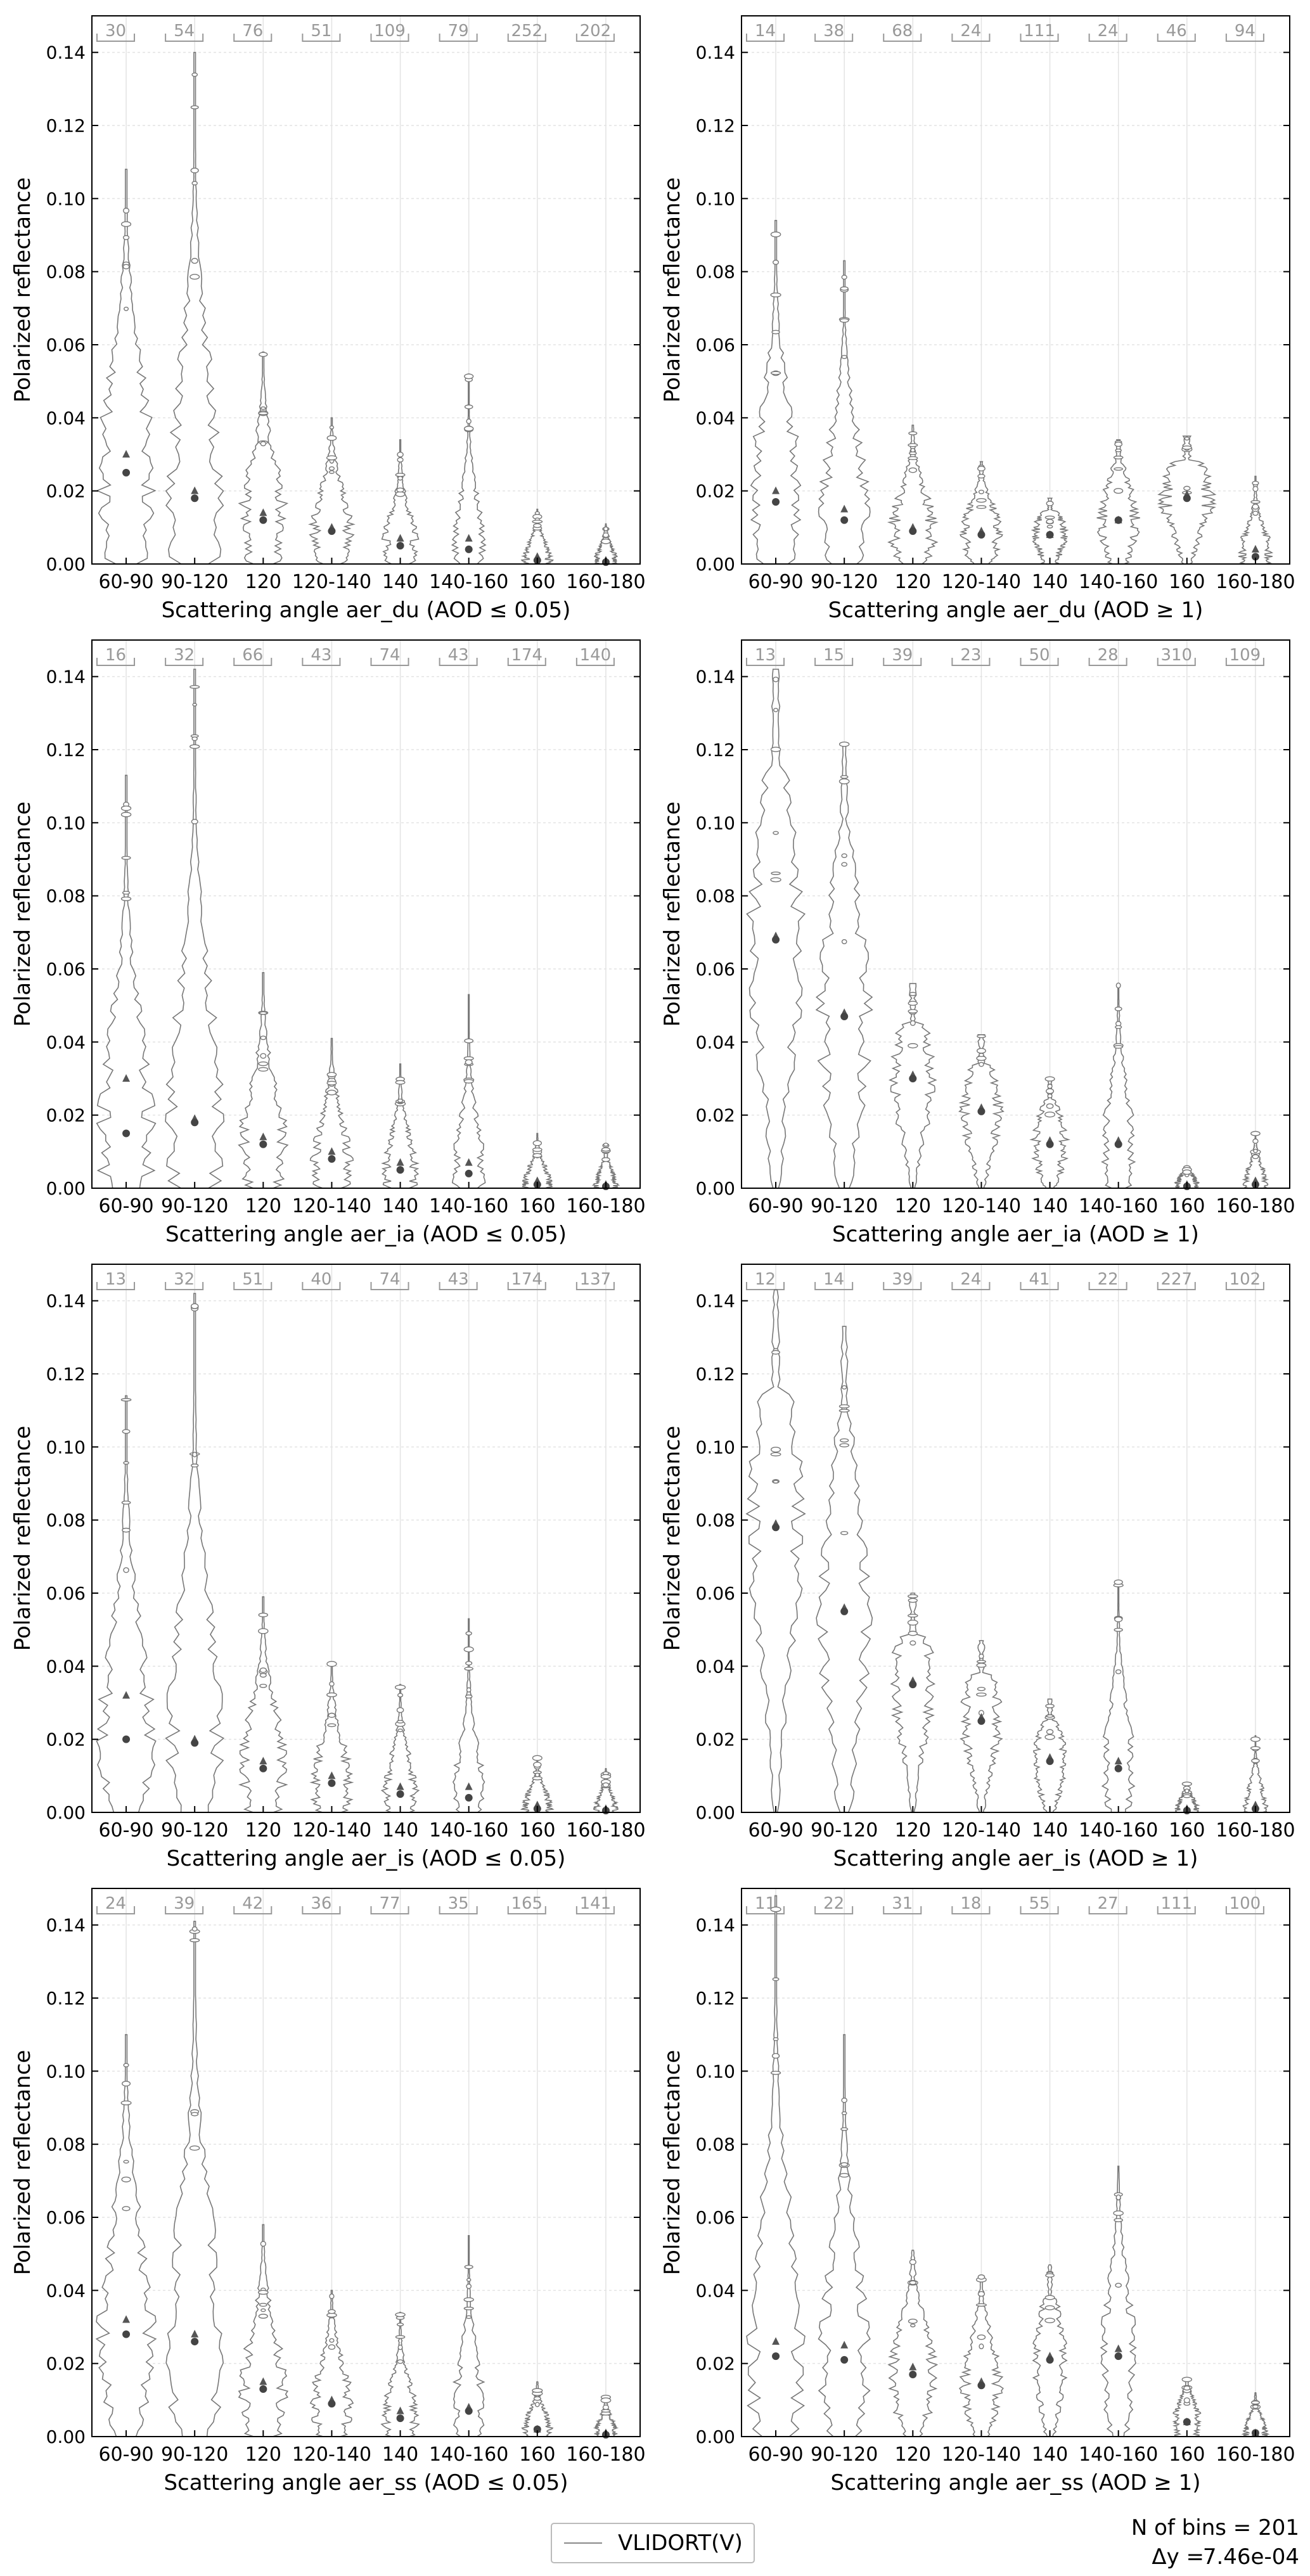 The height and width of the screenshot is (2576, 1310). Describe the element at coordinates (1176, 1279) in the screenshot. I see `count-label: 227` at that location.